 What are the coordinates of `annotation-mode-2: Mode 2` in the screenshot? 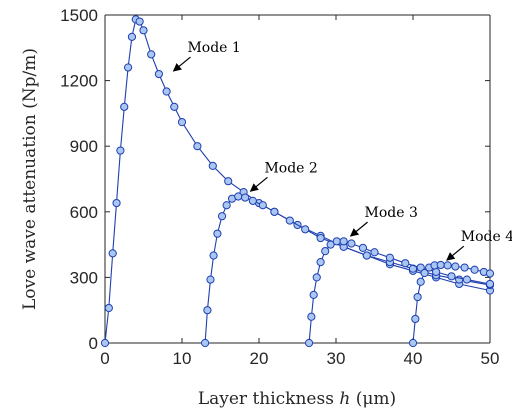 It's located at (283, 176).